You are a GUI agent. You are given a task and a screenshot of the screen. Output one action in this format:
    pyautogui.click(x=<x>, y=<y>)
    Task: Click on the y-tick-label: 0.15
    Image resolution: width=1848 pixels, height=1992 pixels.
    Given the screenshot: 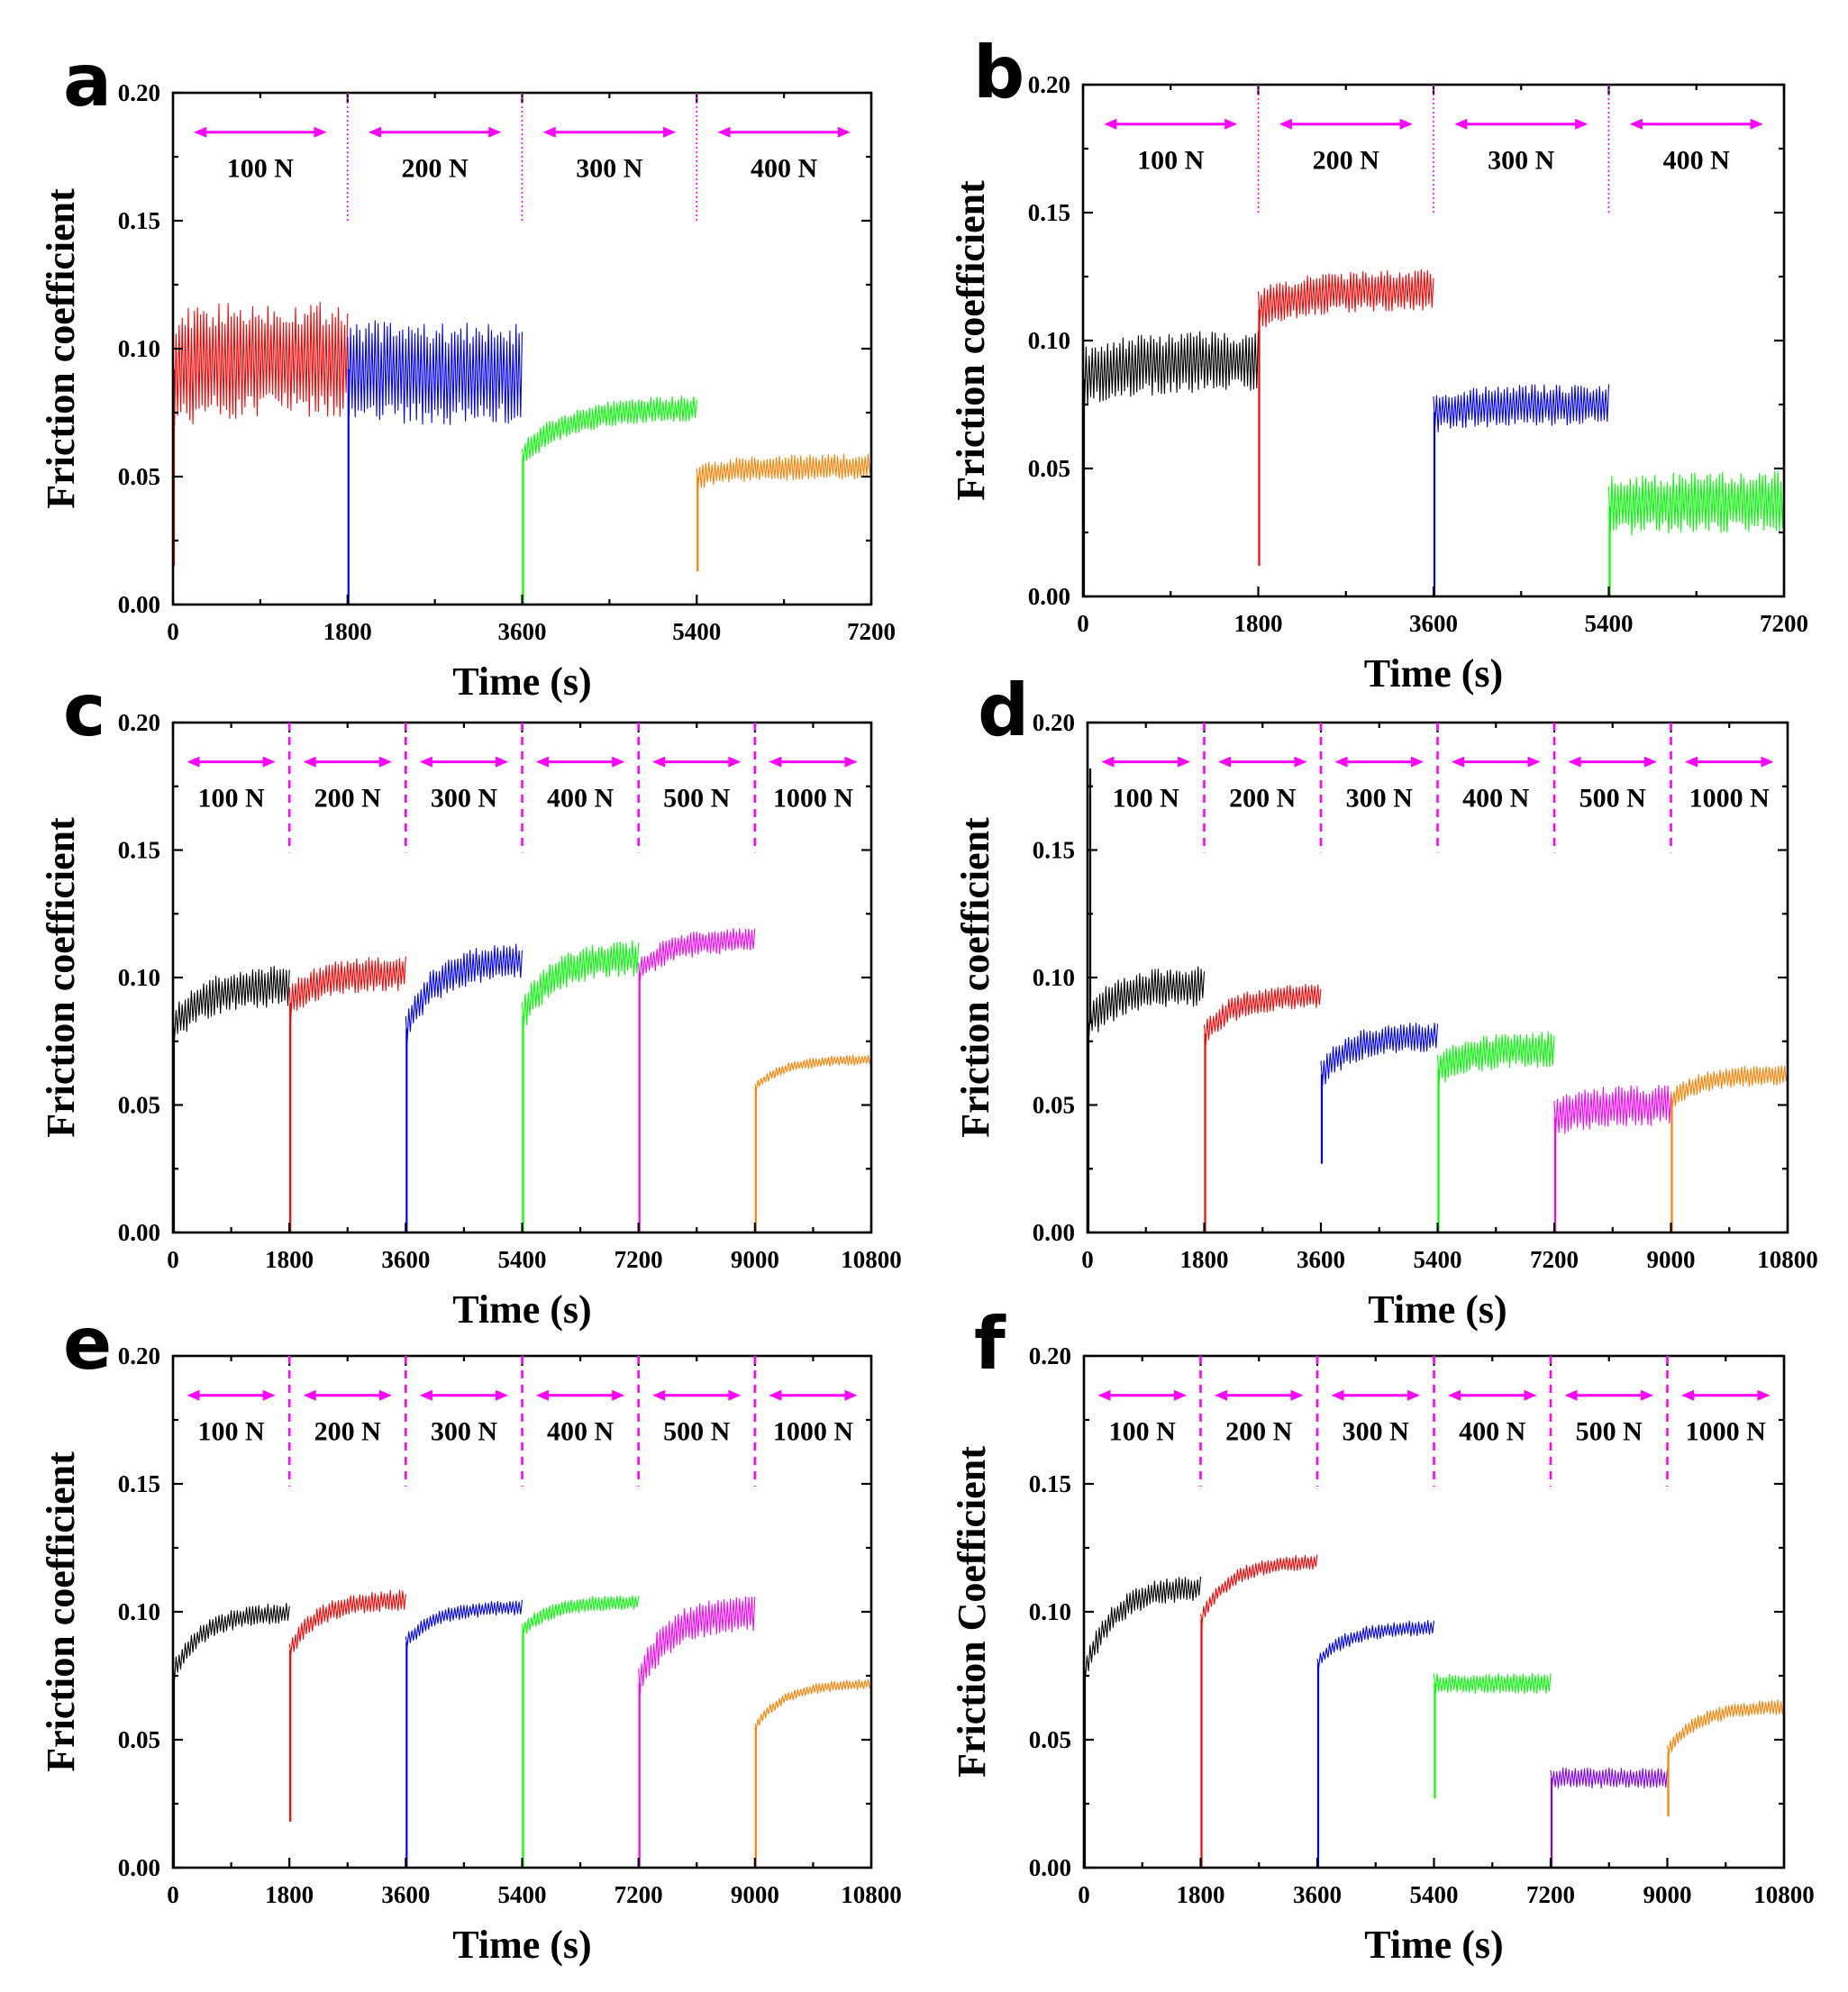 What is the action you would take?
    pyautogui.click(x=1049, y=212)
    